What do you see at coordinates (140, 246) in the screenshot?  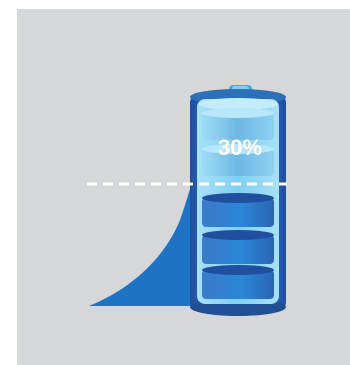 I see `ramp-graphic` at bounding box center [140, 246].